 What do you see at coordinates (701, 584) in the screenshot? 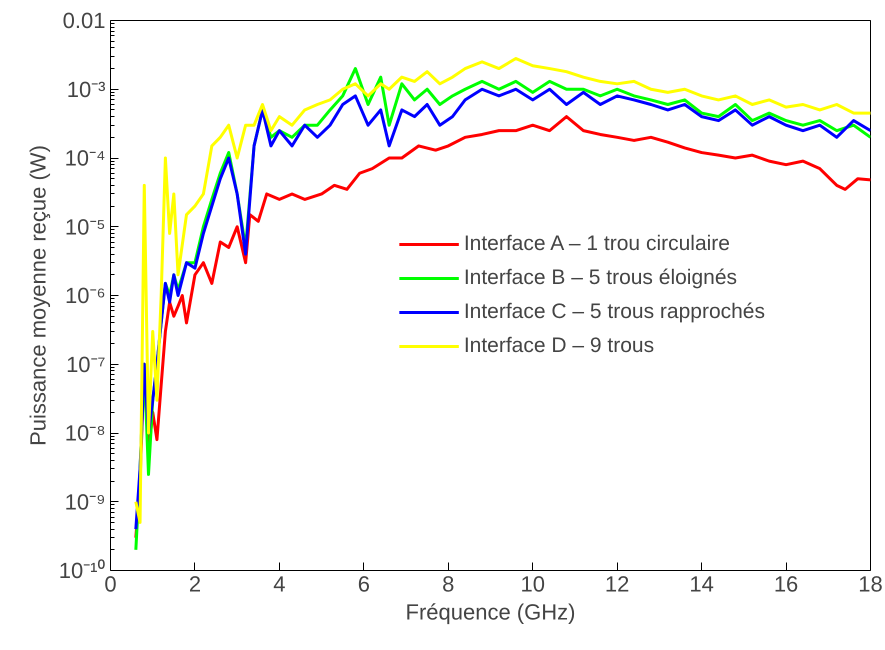
I see `x-tick-label: 14` at bounding box center [701, 584].